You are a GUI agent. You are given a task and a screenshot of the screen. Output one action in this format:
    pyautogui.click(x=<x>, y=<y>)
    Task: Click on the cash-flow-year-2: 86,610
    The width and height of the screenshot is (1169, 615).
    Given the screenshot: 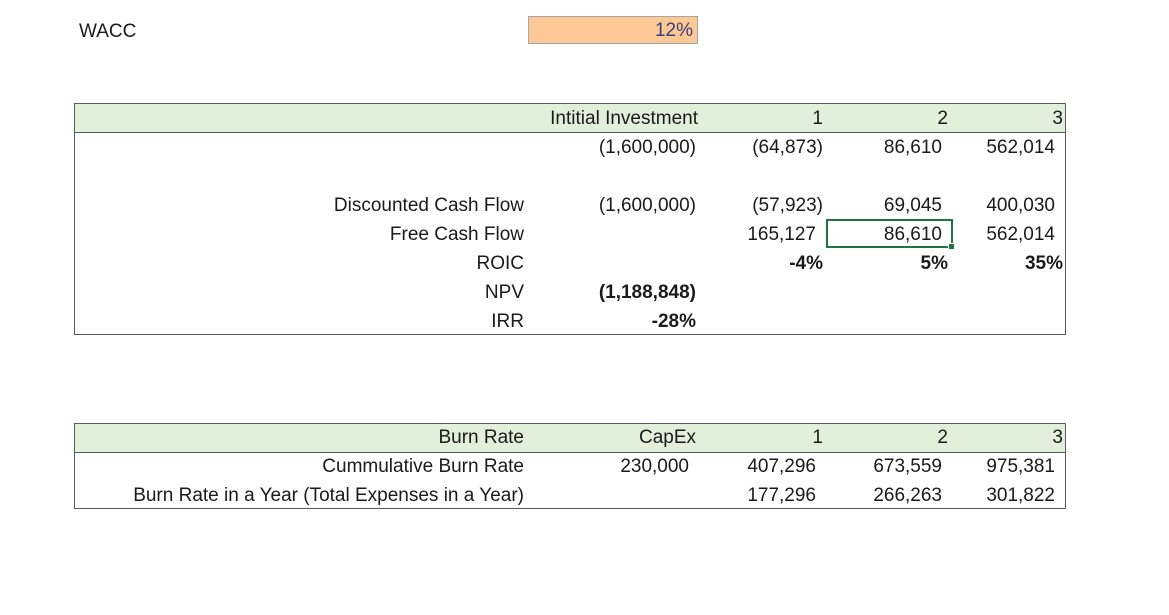 What is the action you would take?
    pyautogui.click(x=912, y=147)
    